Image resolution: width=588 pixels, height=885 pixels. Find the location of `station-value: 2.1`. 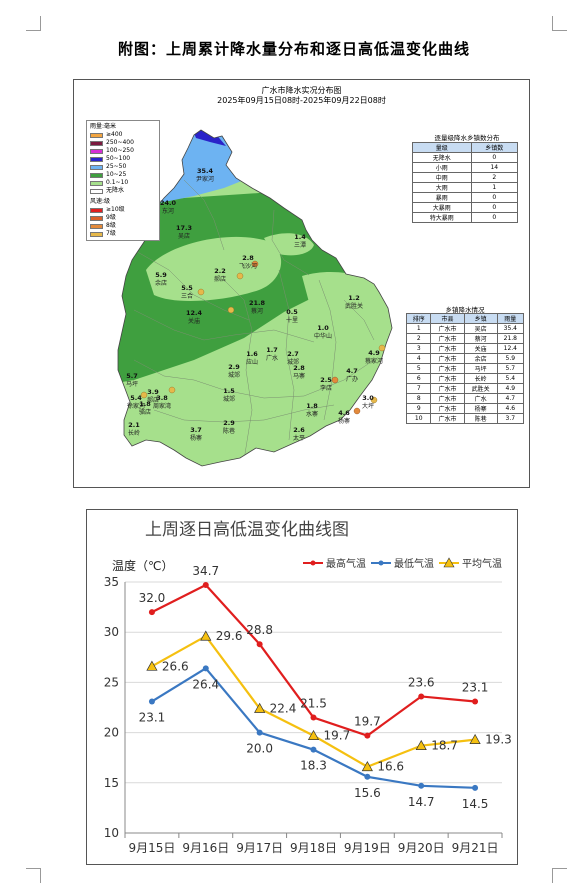

station-value: 2.1 is located at coordinates (134, 425).